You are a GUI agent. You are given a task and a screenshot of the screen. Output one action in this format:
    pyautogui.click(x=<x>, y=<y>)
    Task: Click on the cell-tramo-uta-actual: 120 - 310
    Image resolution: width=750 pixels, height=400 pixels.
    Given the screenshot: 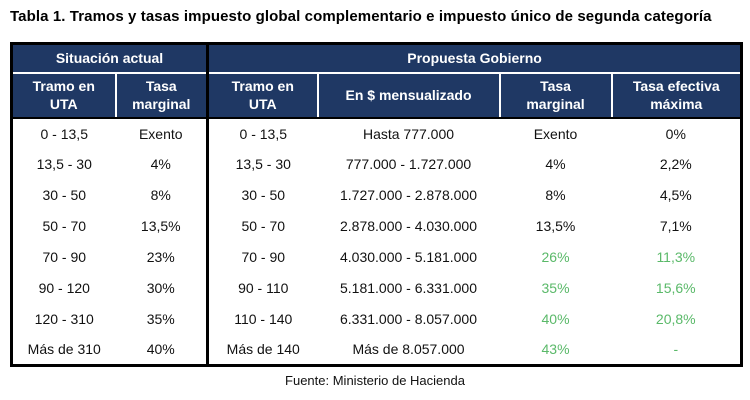 What is the action you would take?
    pyautogui.click(x=64, y=319)
    